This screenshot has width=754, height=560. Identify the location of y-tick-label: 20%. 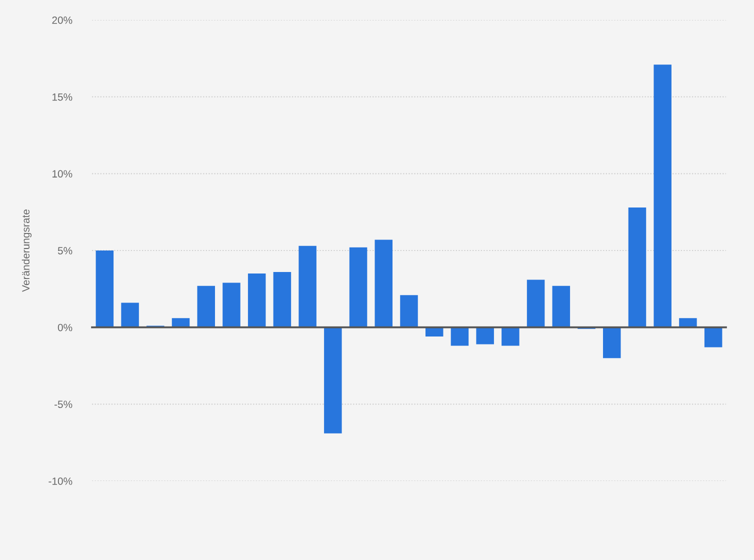
(62, 20).